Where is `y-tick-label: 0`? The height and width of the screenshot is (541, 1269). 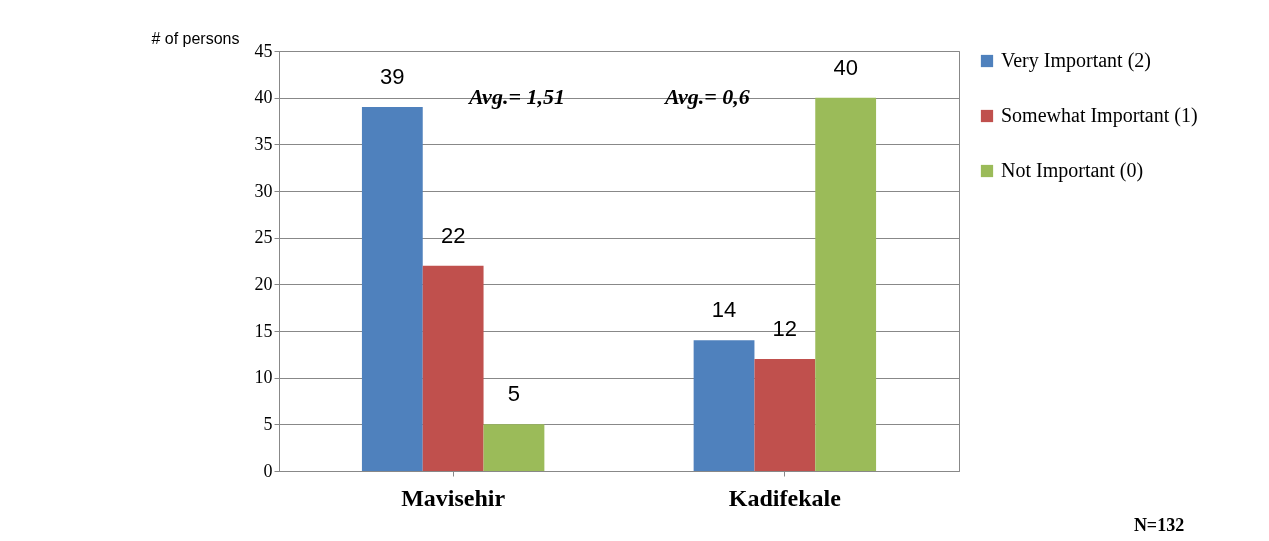
y-tick-label: 0 is located at coordinates (268, 470).